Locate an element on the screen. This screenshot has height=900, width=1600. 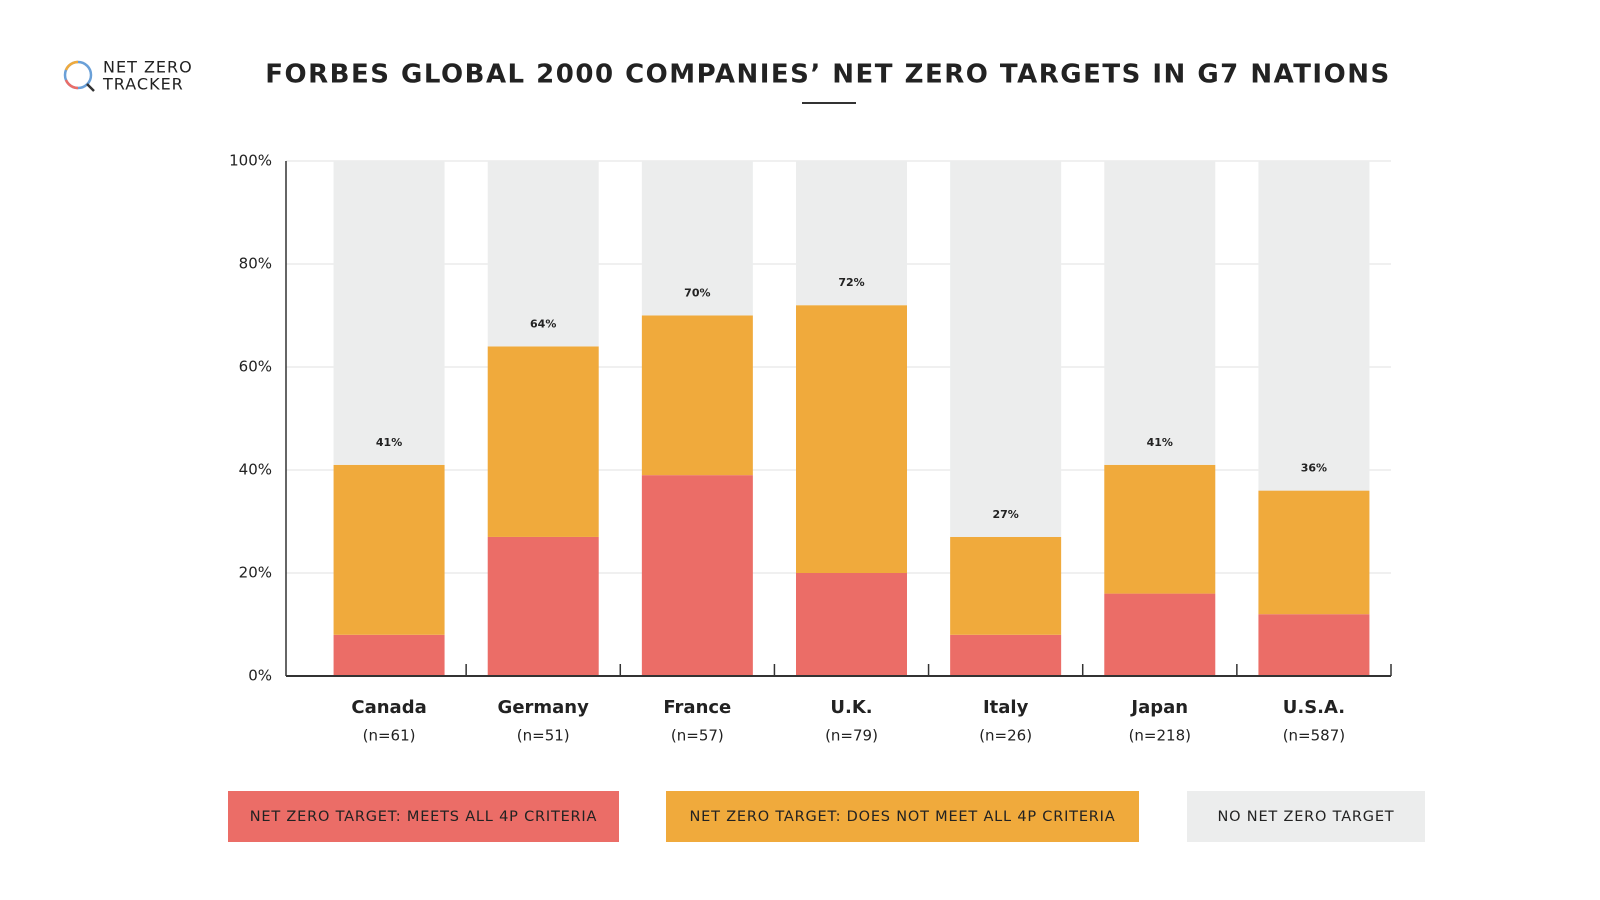
logo: NET ZERO TRACKER is located at coordinates (128, 76).